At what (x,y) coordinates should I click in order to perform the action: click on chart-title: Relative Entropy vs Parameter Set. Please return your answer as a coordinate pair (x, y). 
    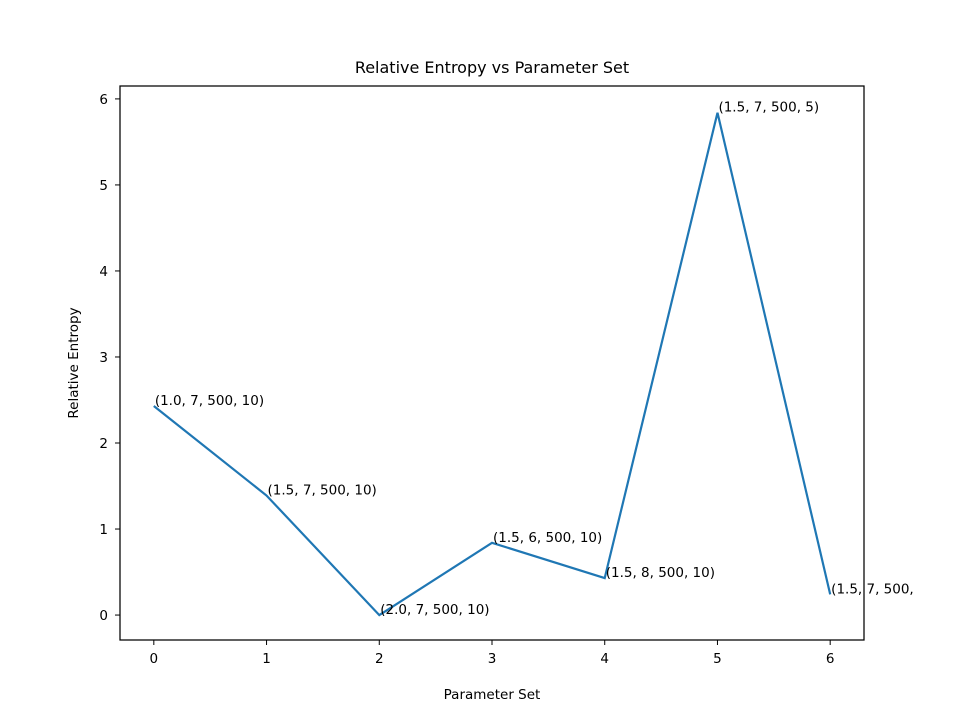
    Looking at the image, I should click on (492, 67).